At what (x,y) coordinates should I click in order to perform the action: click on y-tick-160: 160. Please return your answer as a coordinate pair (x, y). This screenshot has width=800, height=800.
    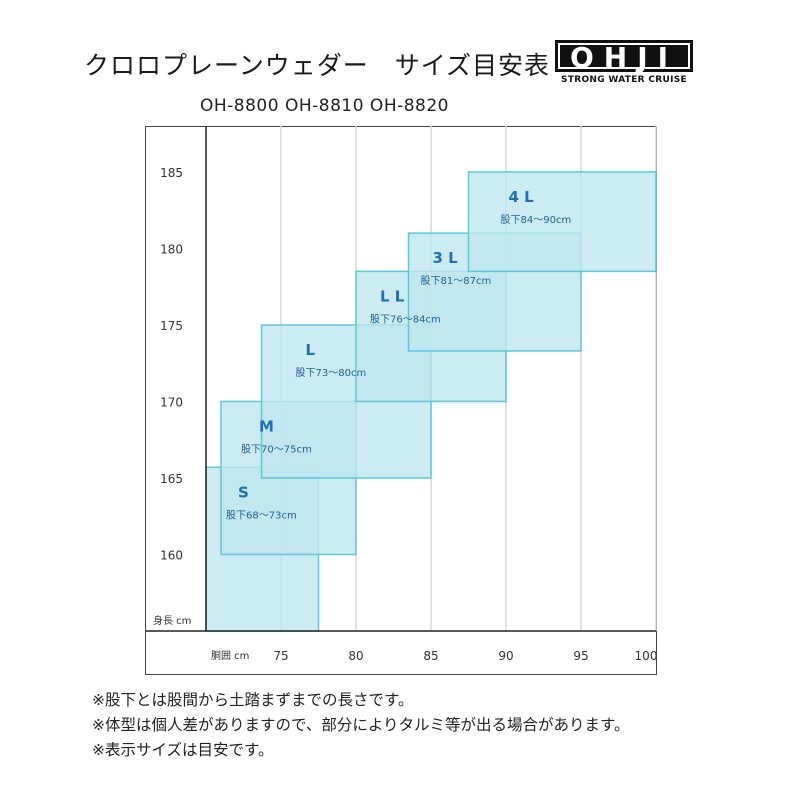
    Looking at the image, I should click on (171, 555).